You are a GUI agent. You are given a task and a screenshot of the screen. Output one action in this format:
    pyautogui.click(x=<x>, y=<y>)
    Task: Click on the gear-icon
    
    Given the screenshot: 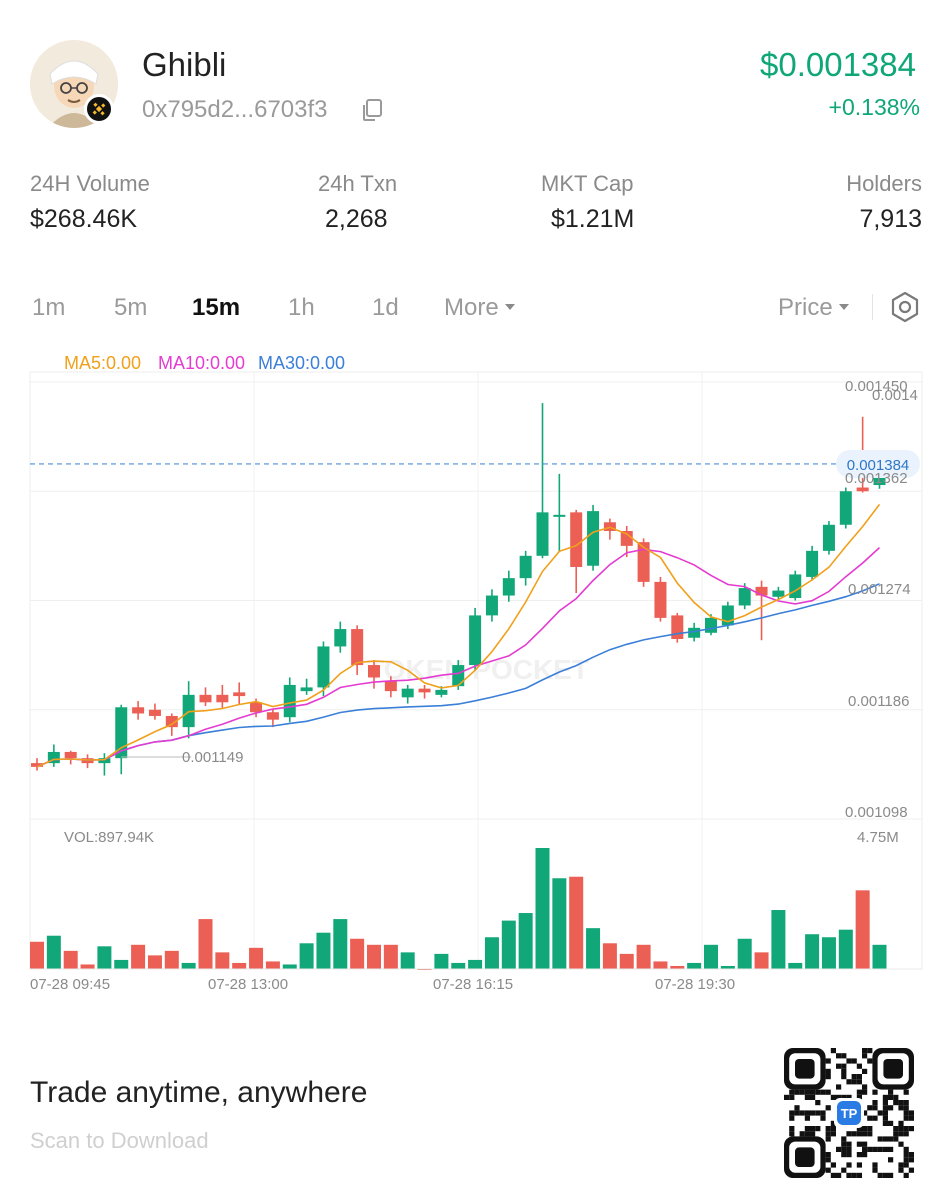 What is the action you would take?
    pyautogui.click(x=905, y=307)
    